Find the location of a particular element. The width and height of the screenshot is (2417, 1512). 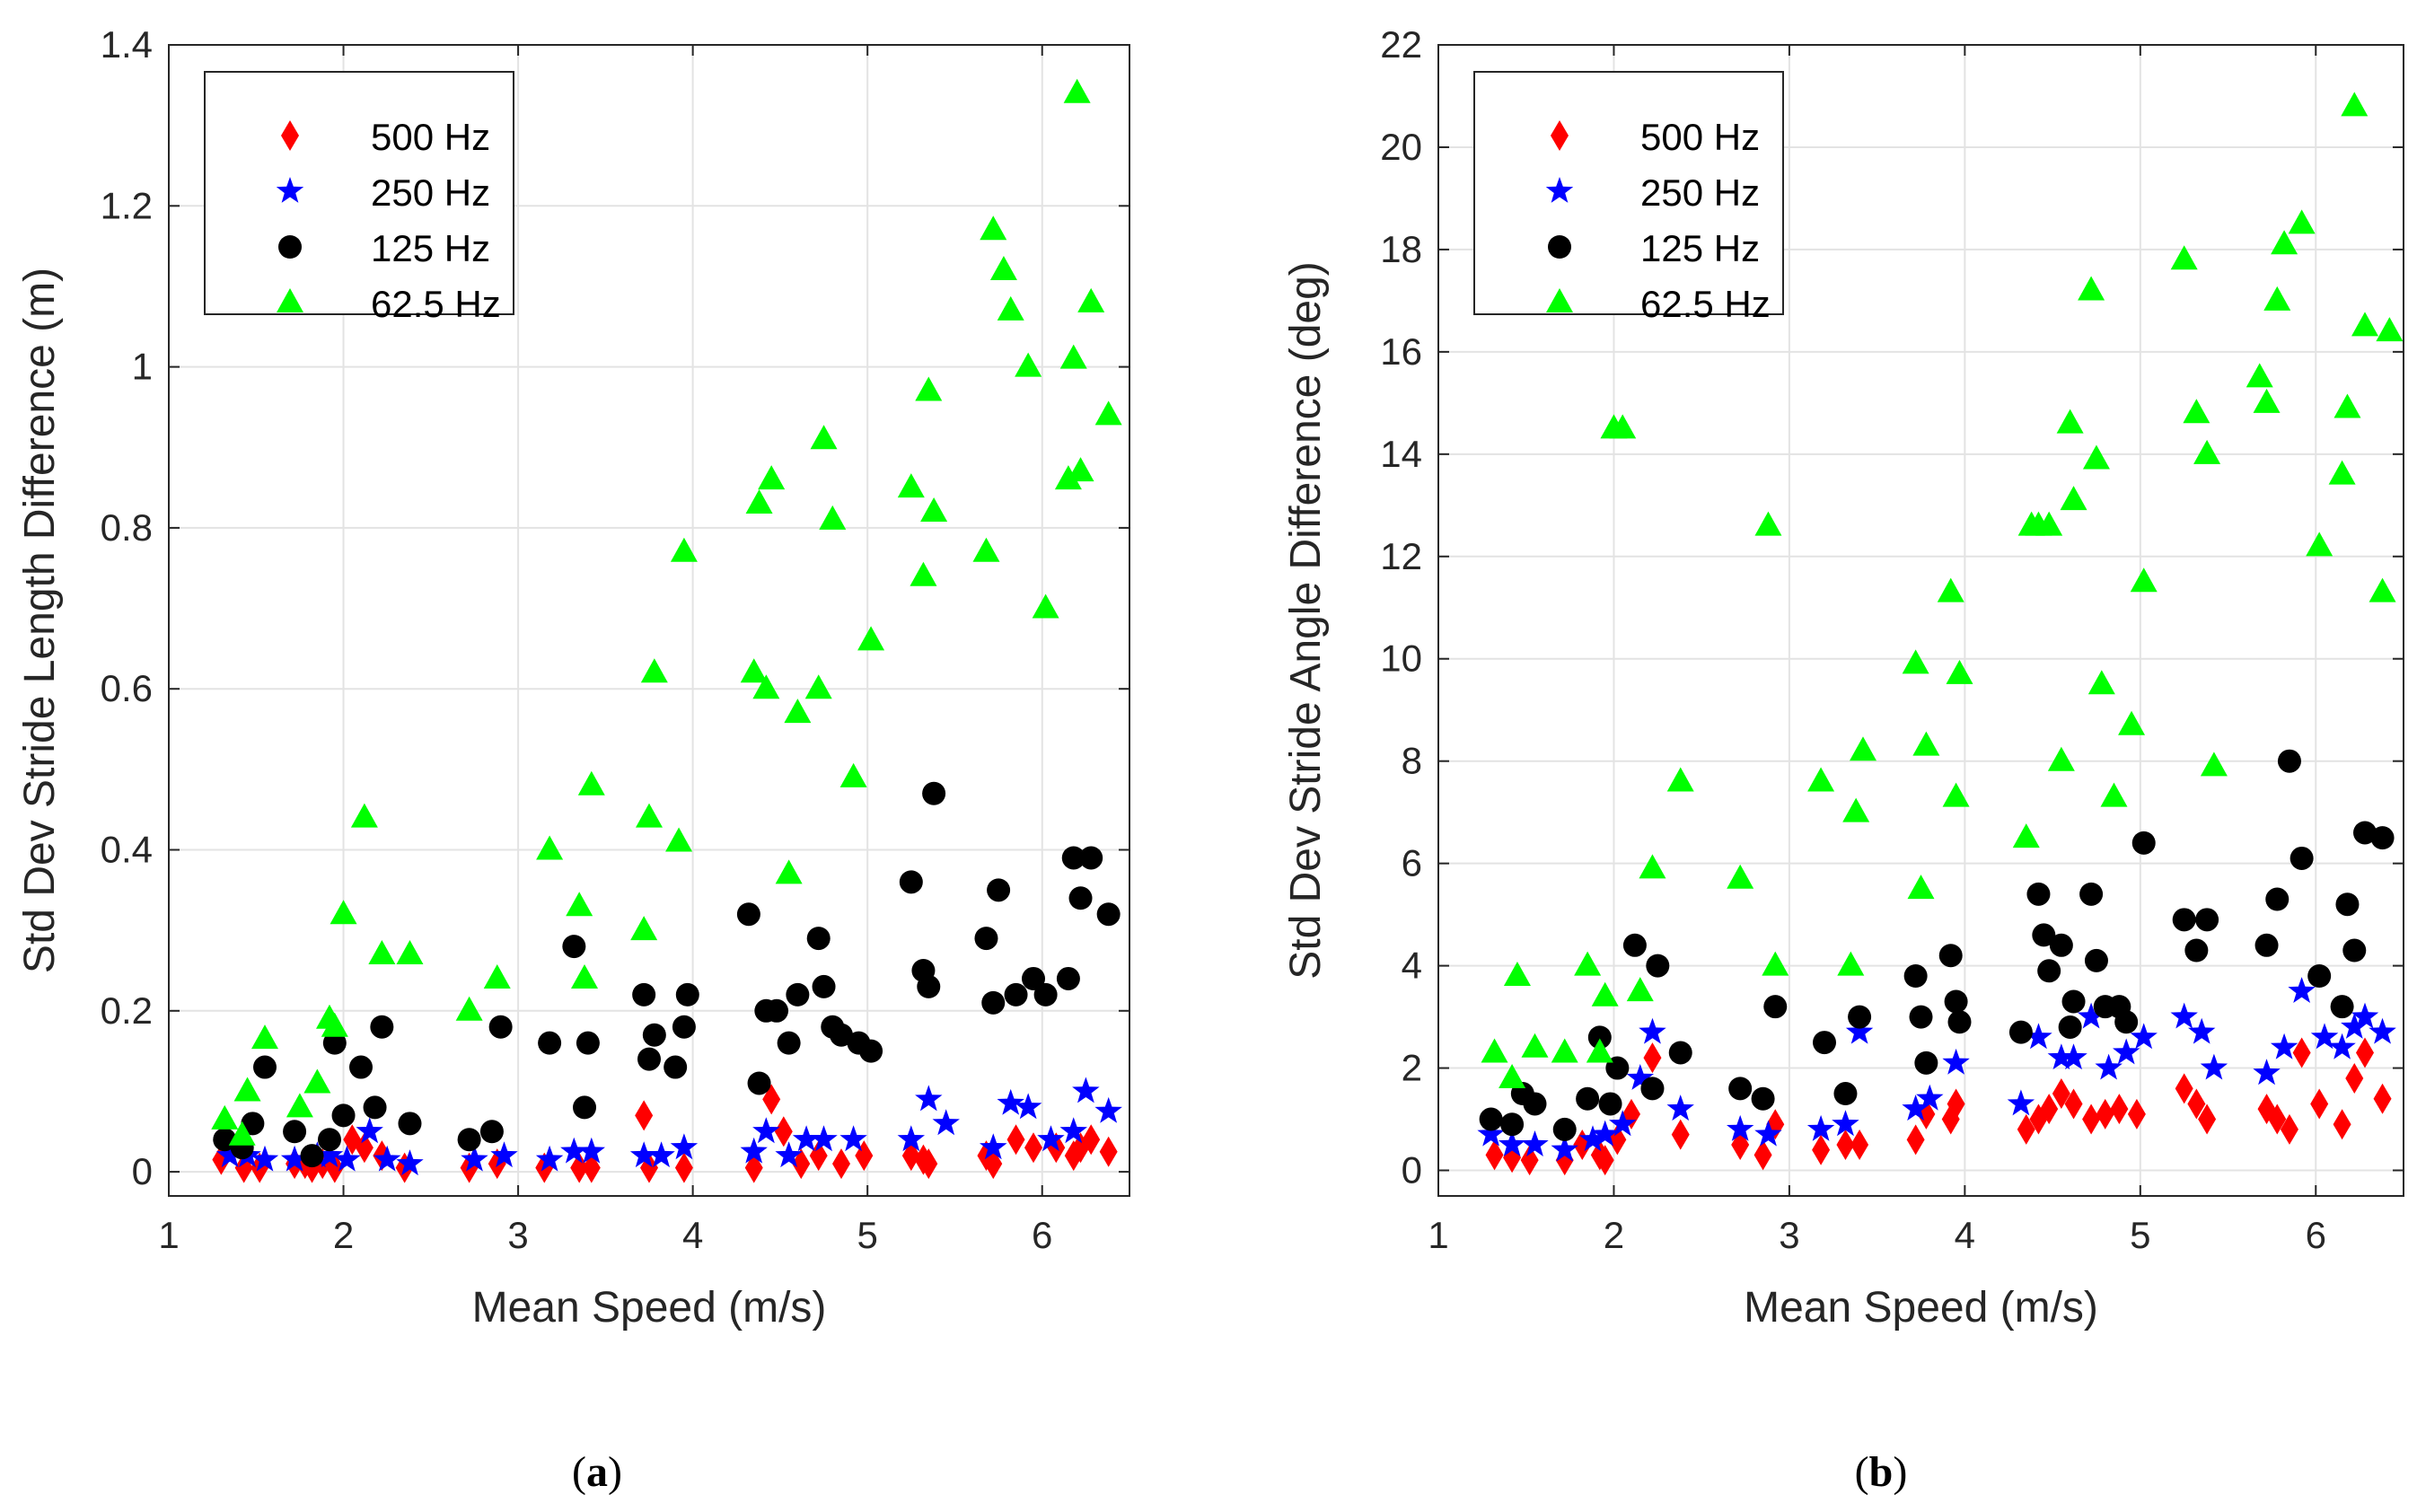

x-tick-label: 2 is located at coordinates (343, 1235).